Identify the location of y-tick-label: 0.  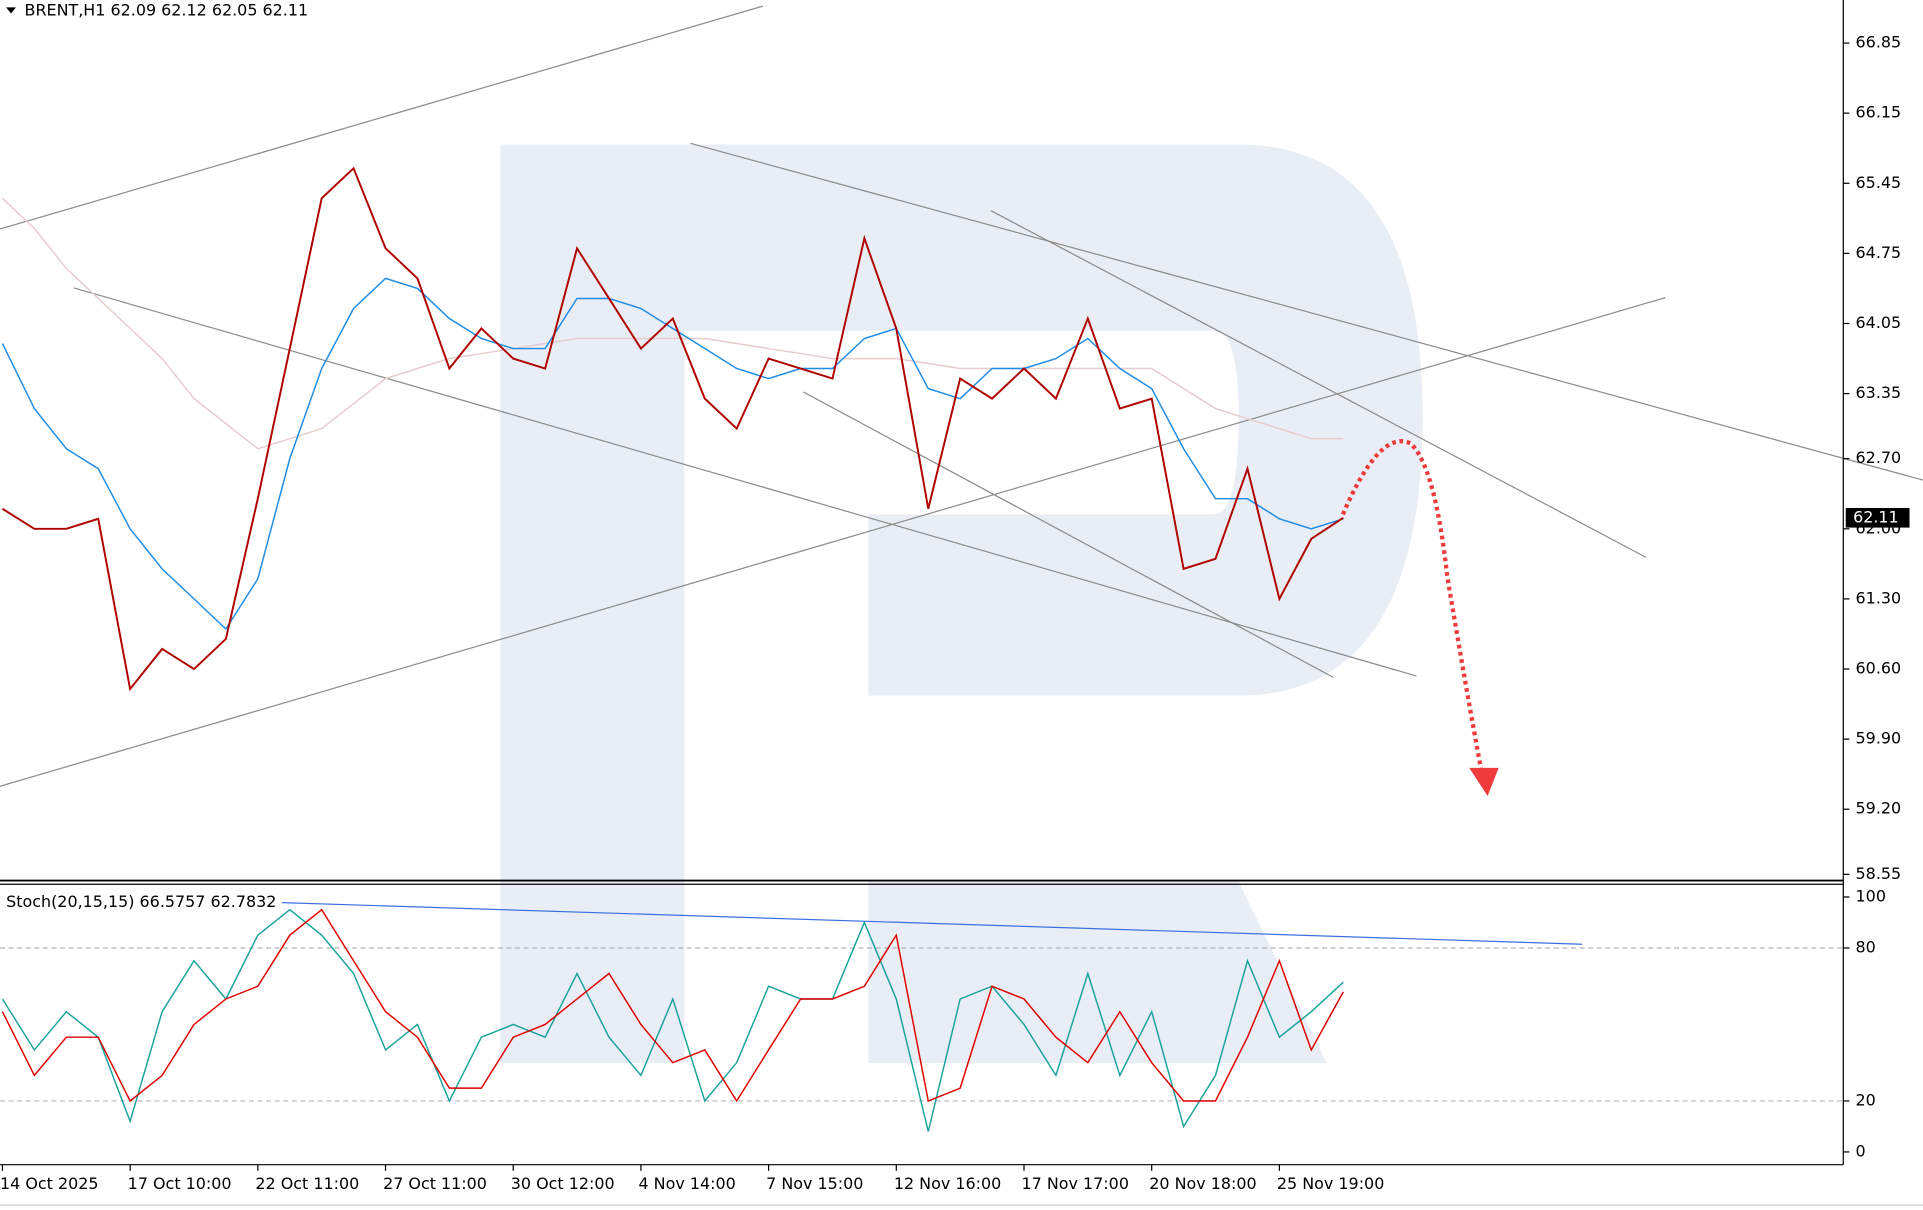
(1861, 1150).